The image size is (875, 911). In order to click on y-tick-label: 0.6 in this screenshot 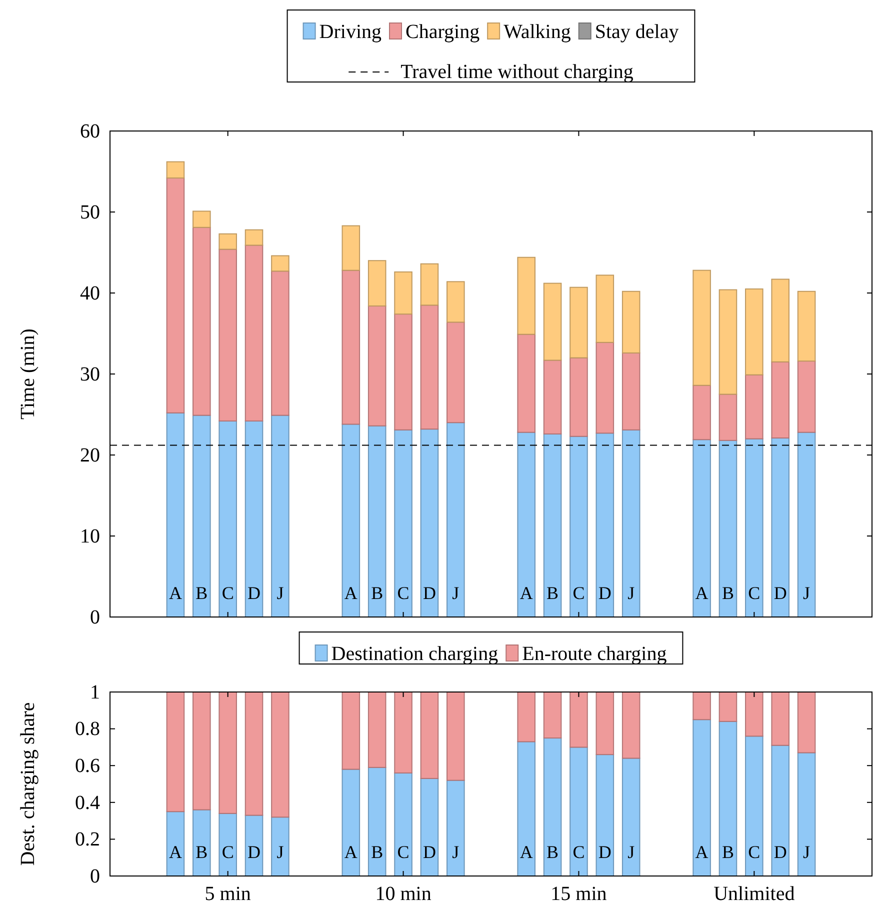, I will do `click(87, 766)`.